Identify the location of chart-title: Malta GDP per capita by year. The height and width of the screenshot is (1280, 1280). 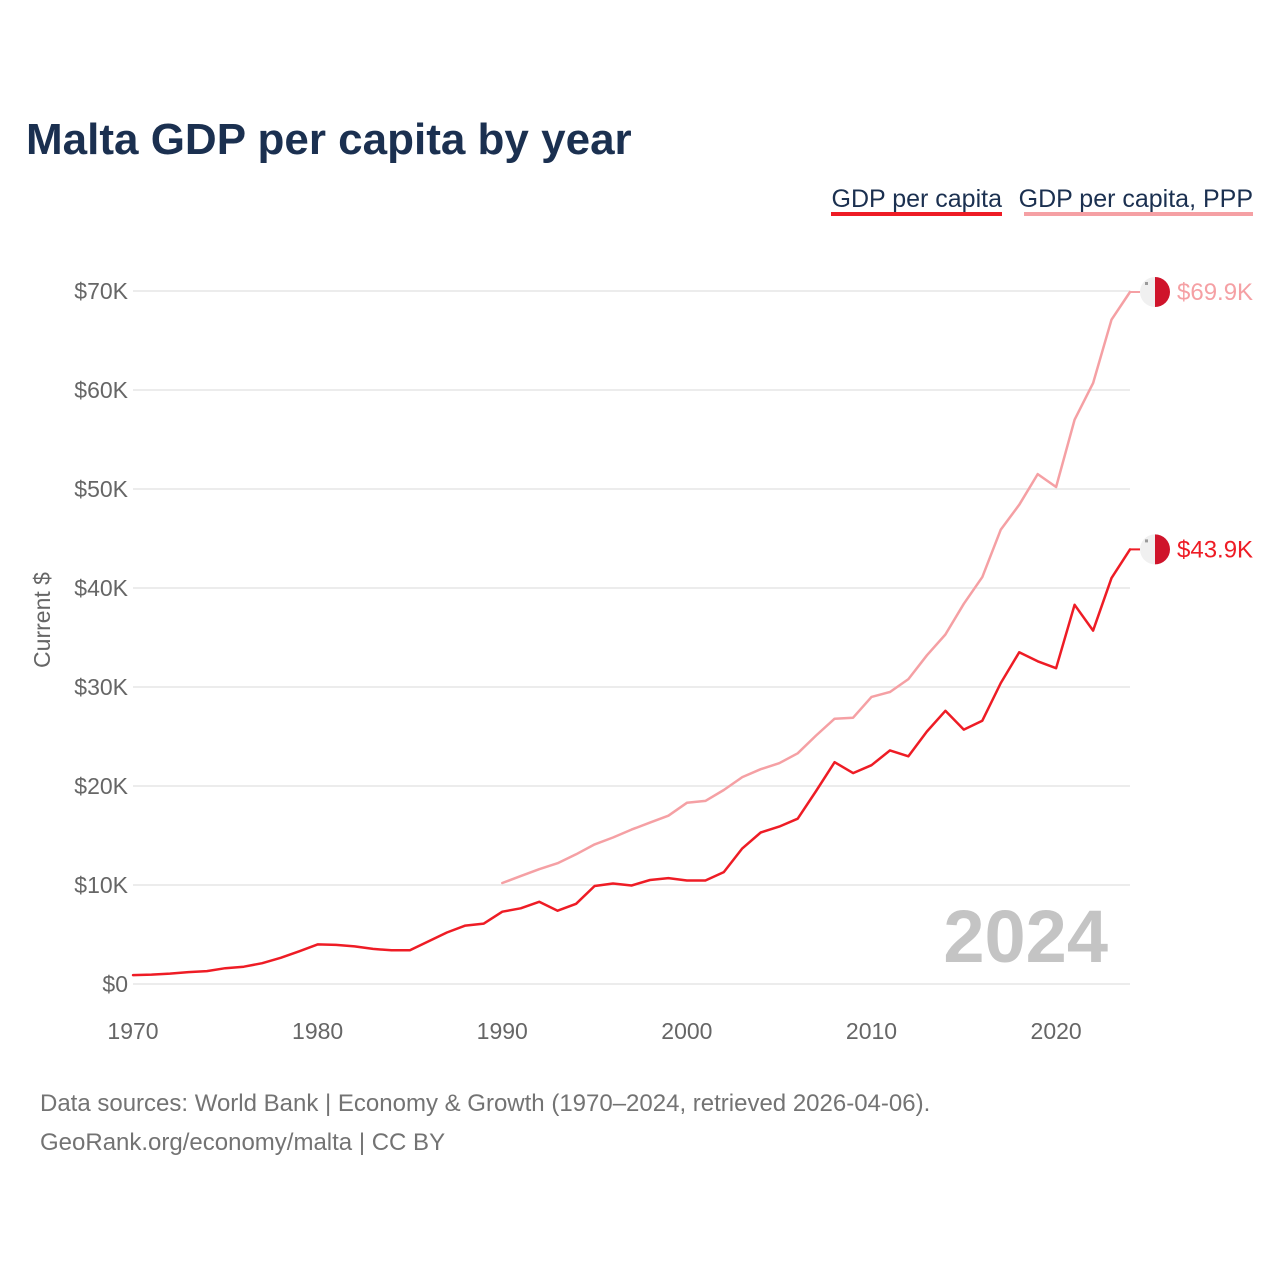
(329, 139).